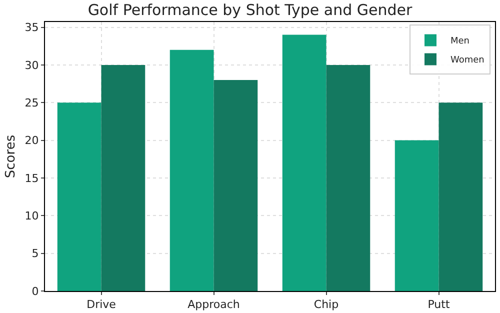  Describe the element at coordinates (35, 253) in the screenshot. I see `y-tick-label: 5` at that location.